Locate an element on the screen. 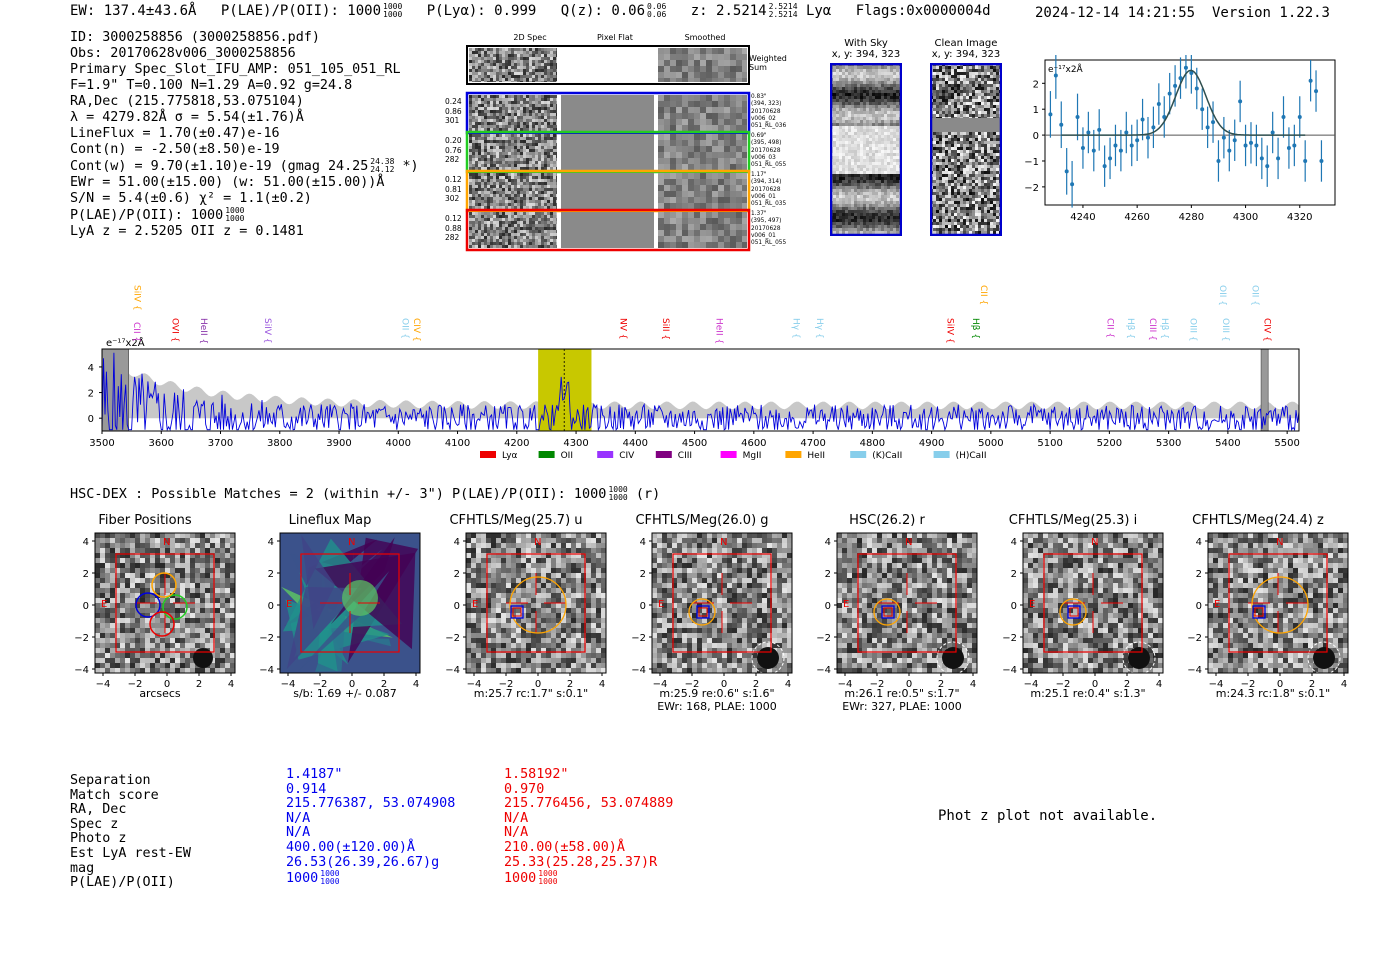 This screenshot has height=953, width=1400. spectrum-xtick-label: 4800 is located at coordinates (872, 443).